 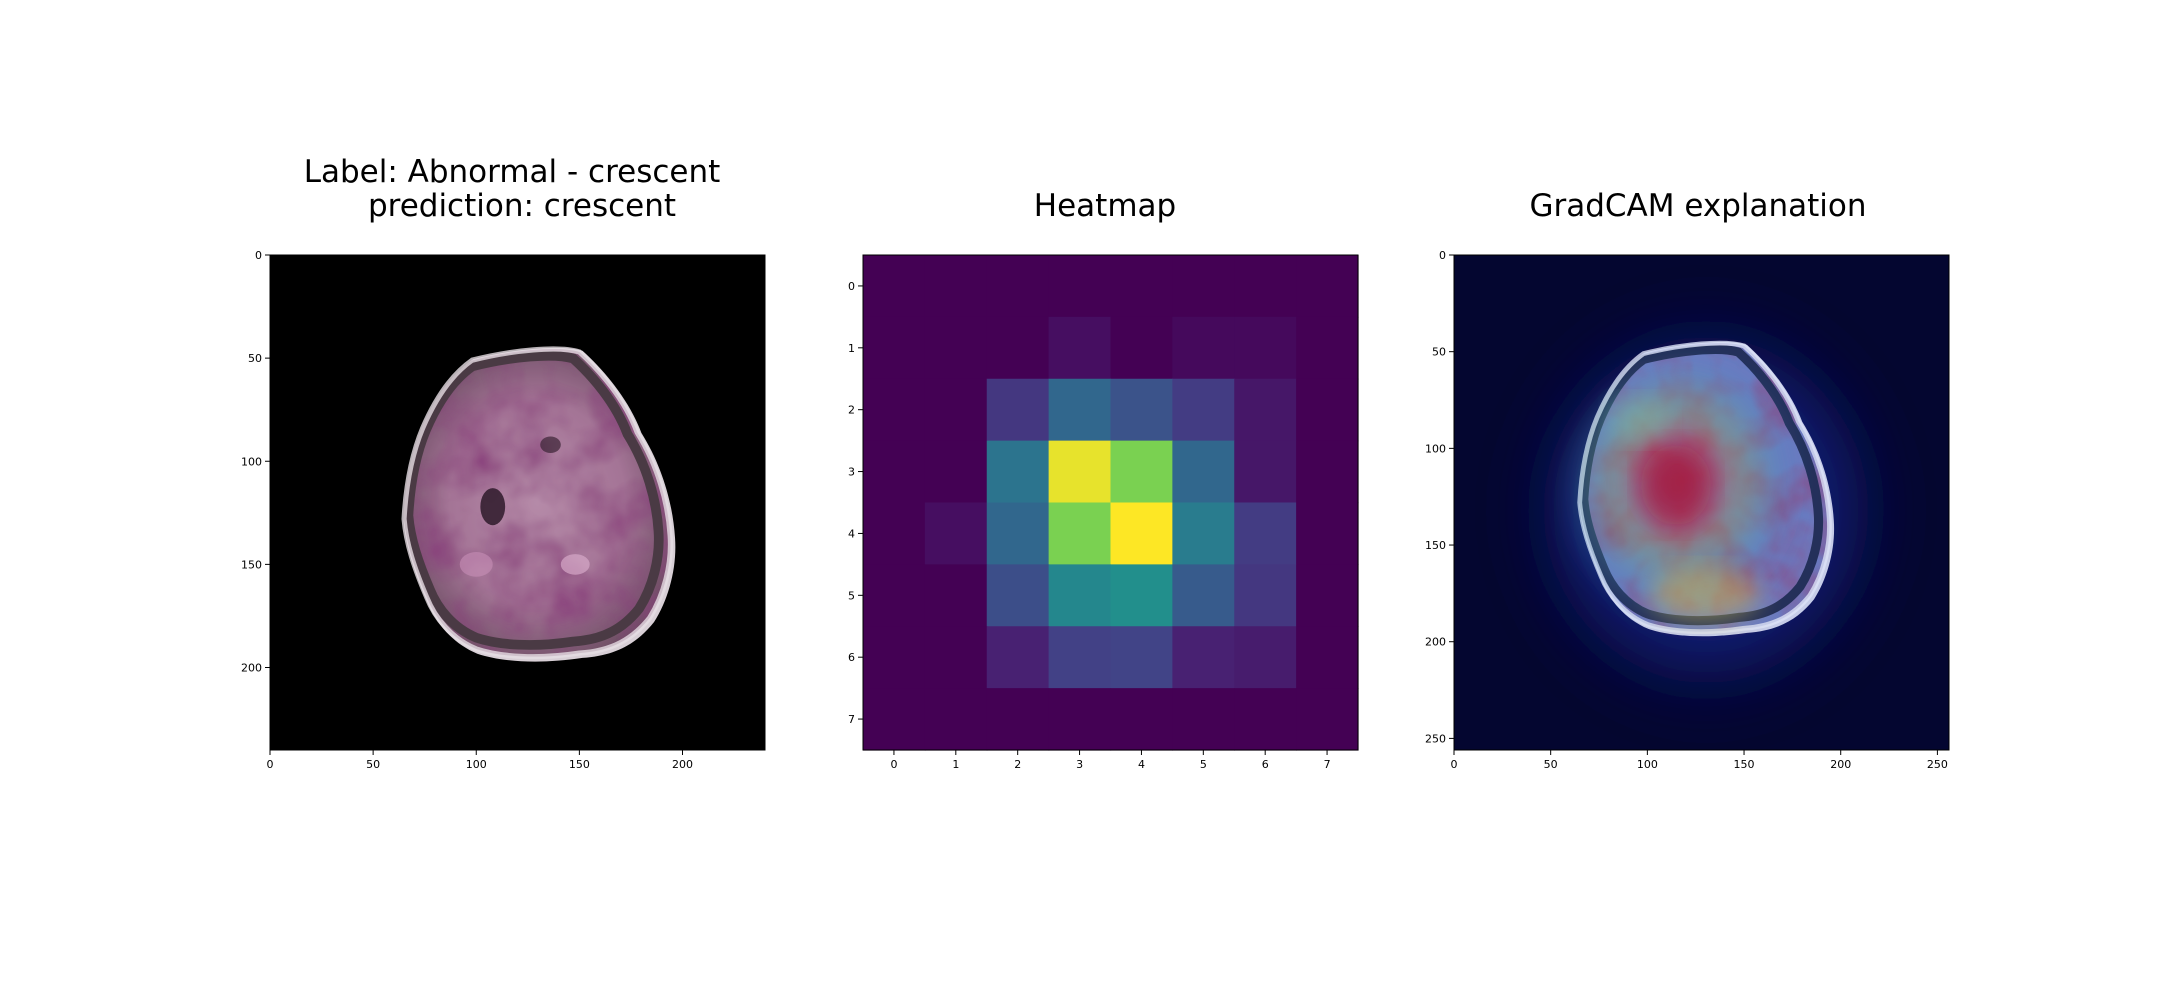 I want to click on heatmap-cells, so click(x=1111, y=503).